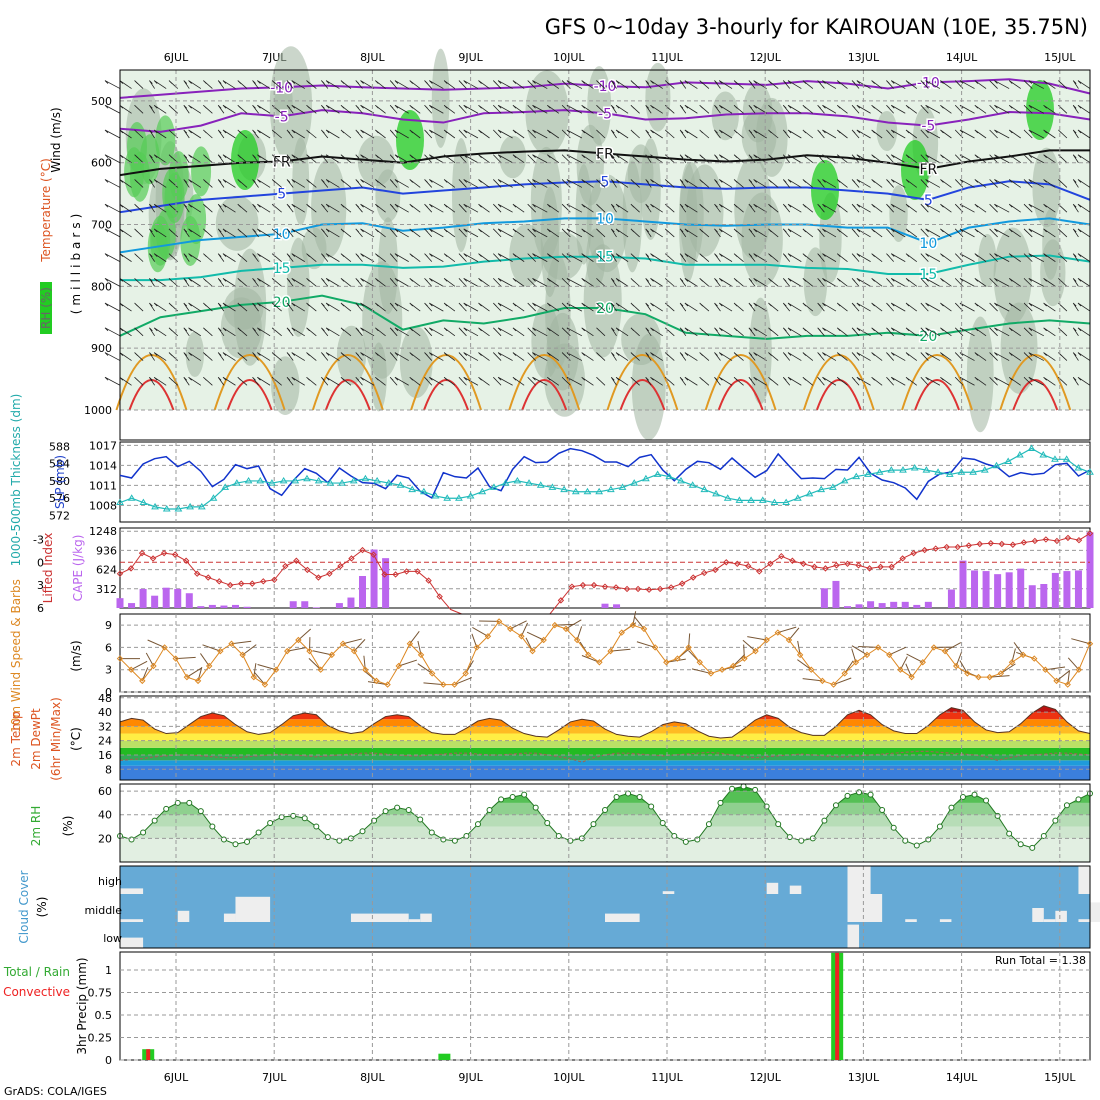 The width and height of the screenshot is (1100, 1100). Describe the element at coordinates (106, 550) in the screenshot. I see `cape-tick: 936` at that location.